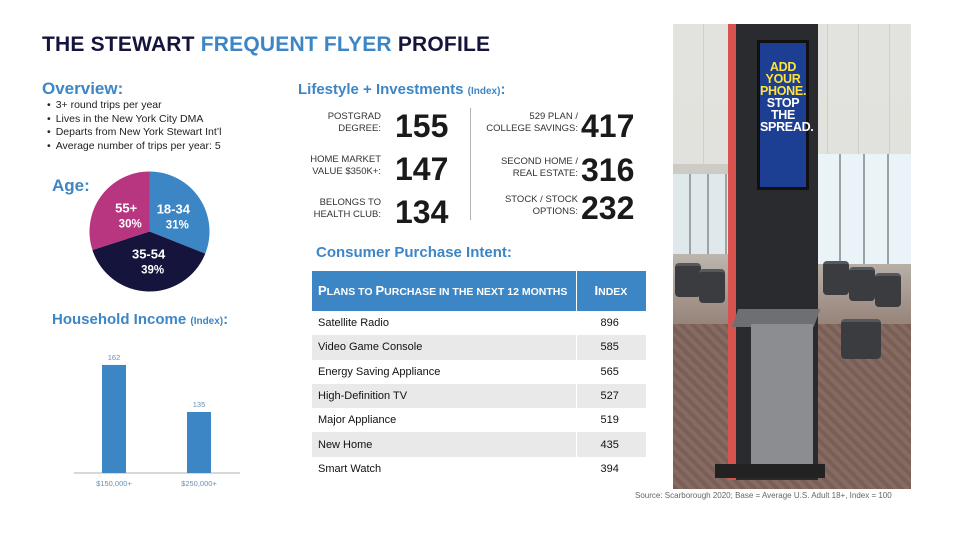 Image resolution: width=960 pixels, height=540 pixels. I want to click on screen-line: PHONE., so click(783, 91).